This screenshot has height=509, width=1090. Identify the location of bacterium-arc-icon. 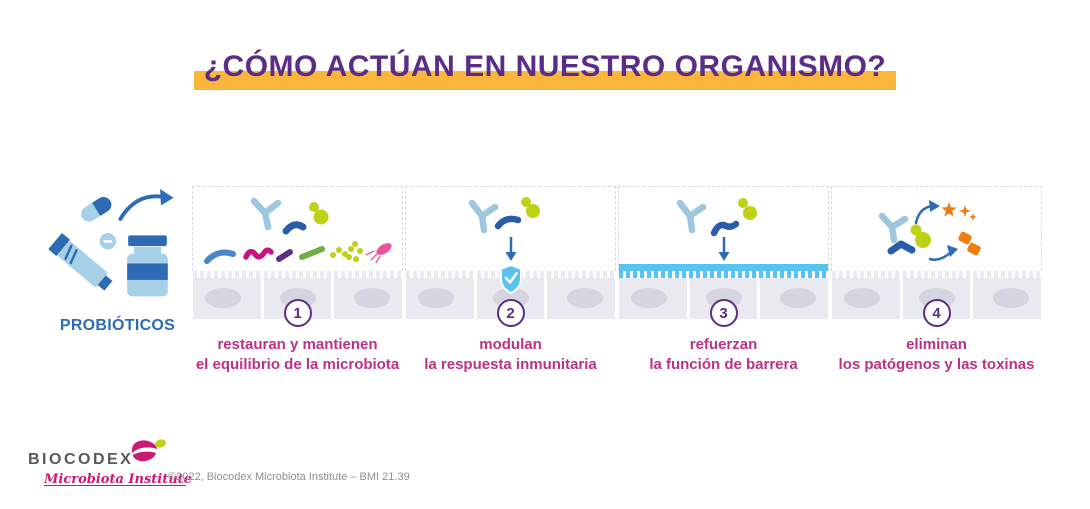
(220, 256).